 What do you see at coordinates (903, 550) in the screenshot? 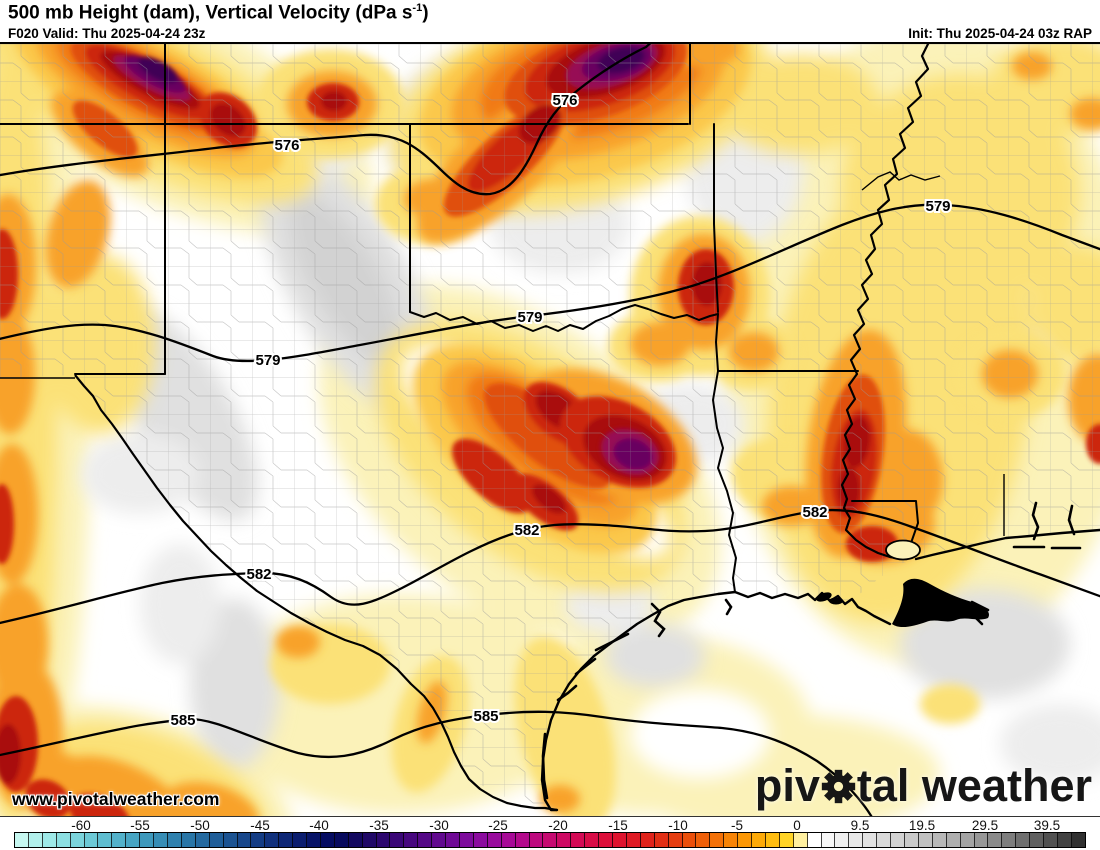
I see `lake-pontchartrain` at bounding box center [903, 550].